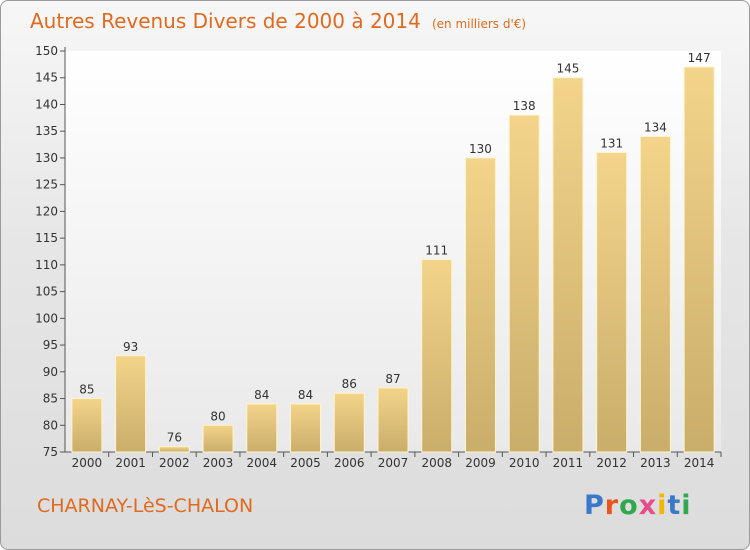  What do you see at coordinates (524, 463) in the screenshot?
I see `x-tick-label: 2010` at bounding box center [524, 463].